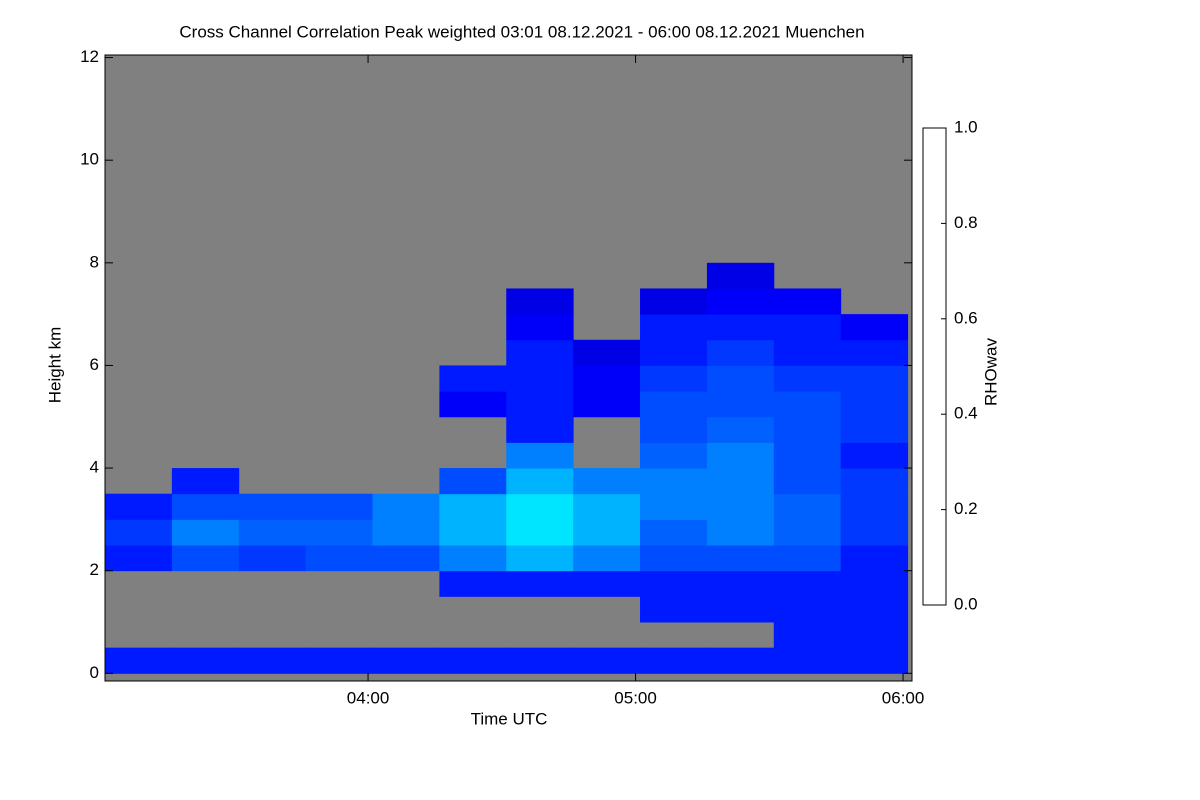  What do you see at coordinates (966, 508) in the screenshot?
I see `colorbar-tick-label: 0.2` at bounding box center [966, 508].